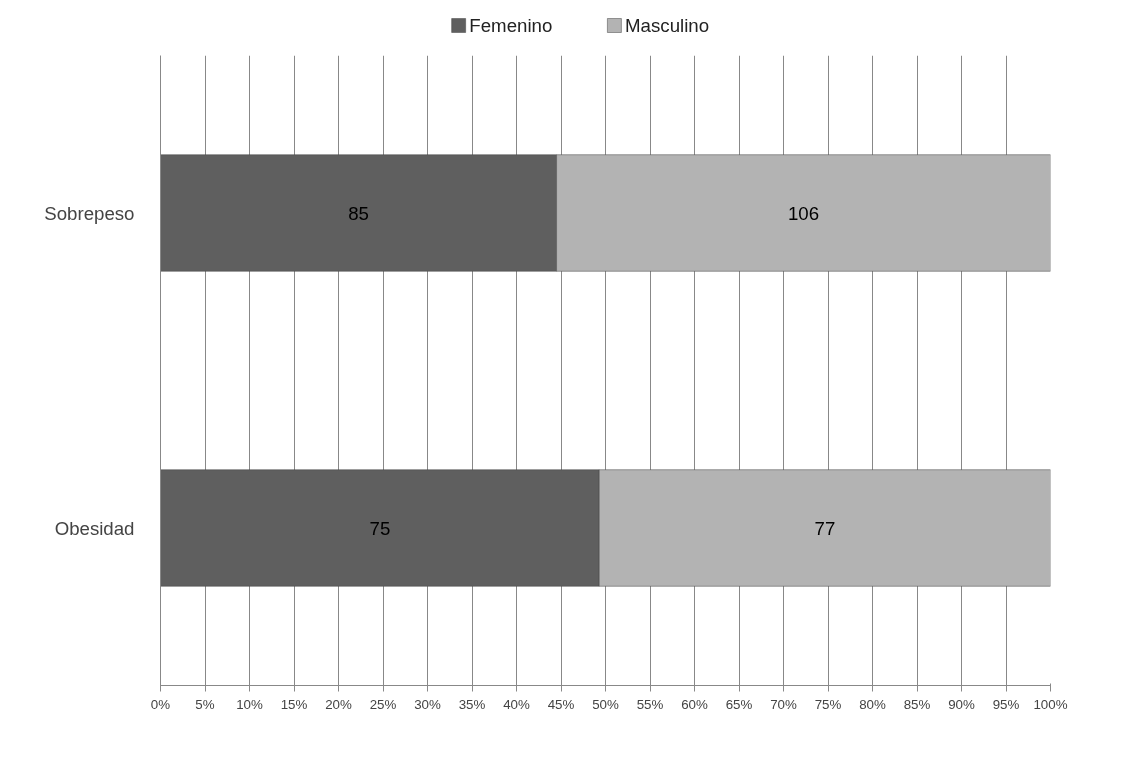 The height and width of the screenshot is (778, 1134). What do you see at coordinates (383, 704) in the screenshot?
I see `x-tick-label: 25%` at bounding box center [383, 704].